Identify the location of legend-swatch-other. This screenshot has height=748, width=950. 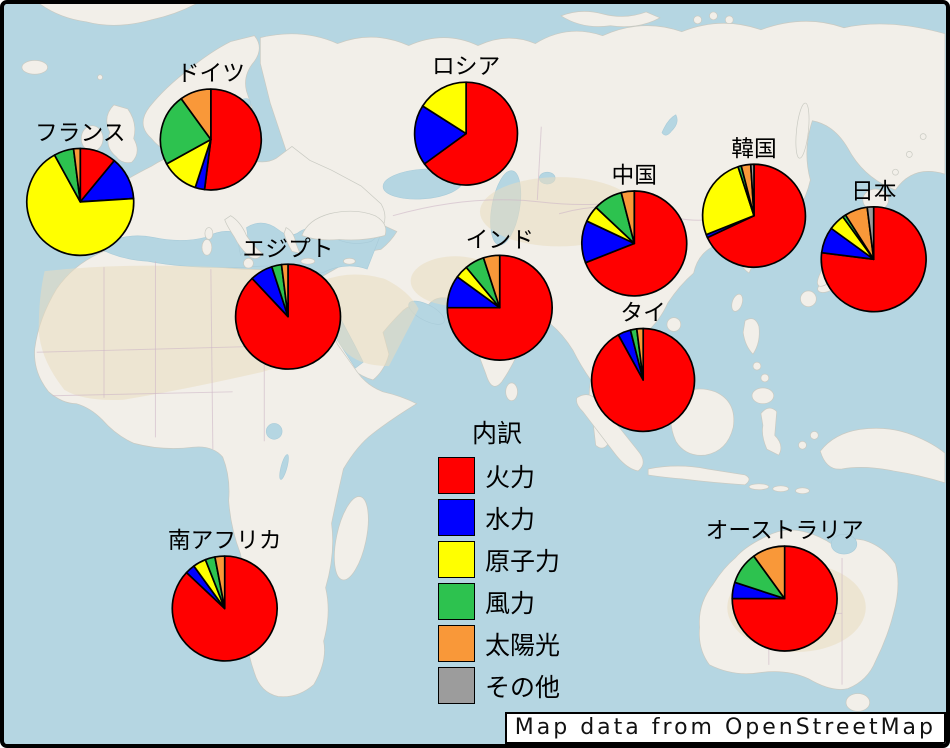
(456, 685).